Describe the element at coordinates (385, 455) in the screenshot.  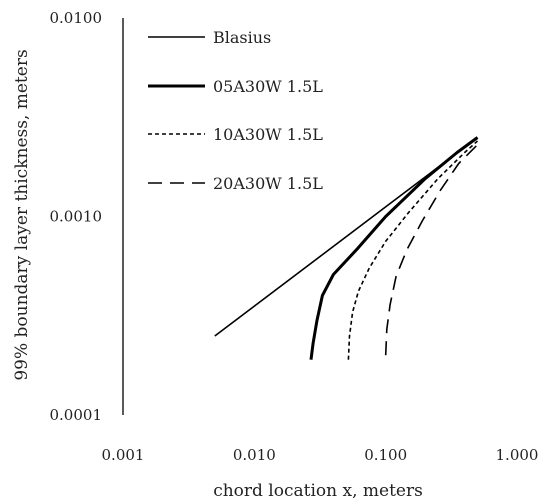
I see `x-tick-label: 0.100` at that location.